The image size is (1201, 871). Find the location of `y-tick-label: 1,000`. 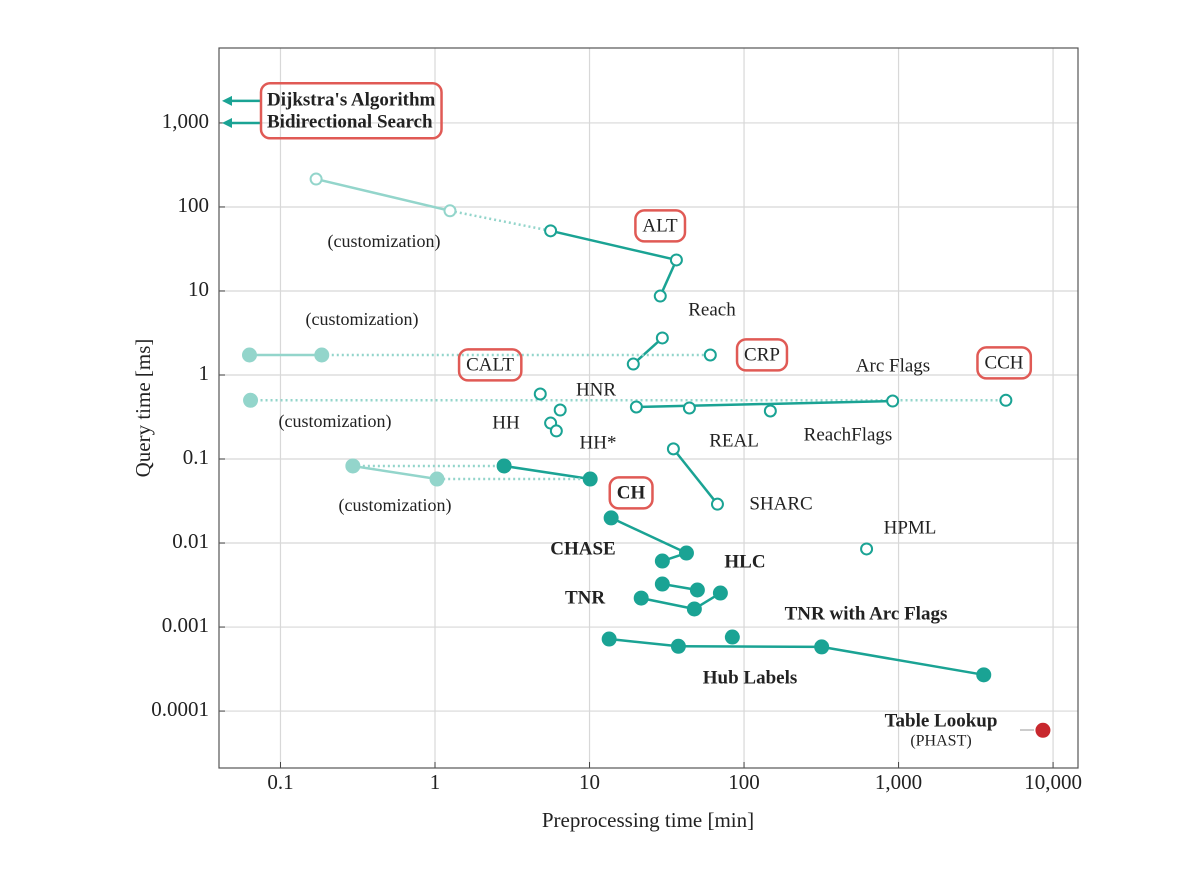

y-tick-label: 1,000 is located at coordinates (185, 121).